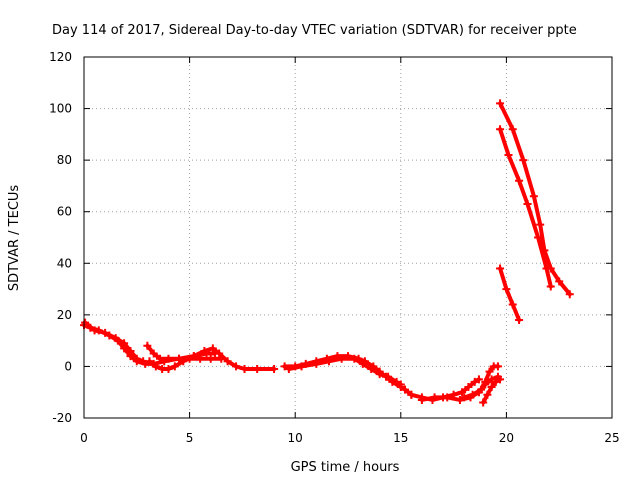 The image size is (640, 480). What do you see at coordinates (60, 57) in the screenshot?
I see `y-tick-label: 120` at bounding box center [60, 57].